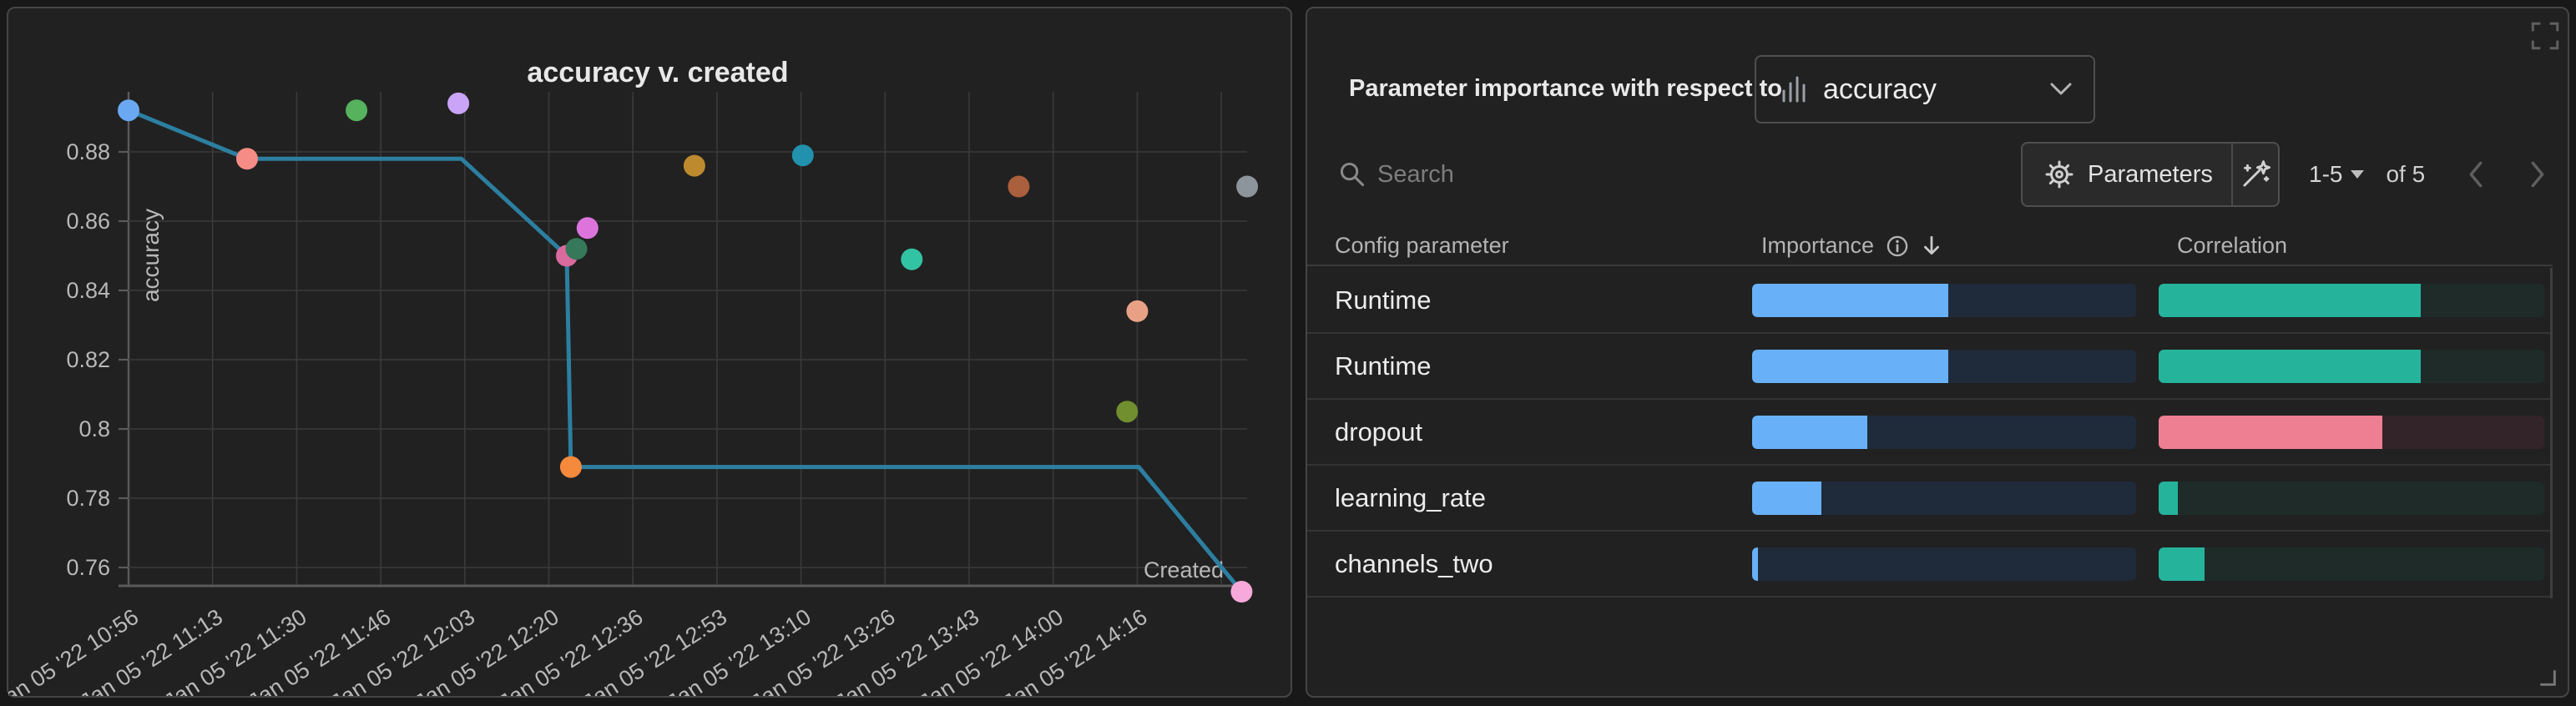  I want to click on magic-wand-button, so click(2255, 174).